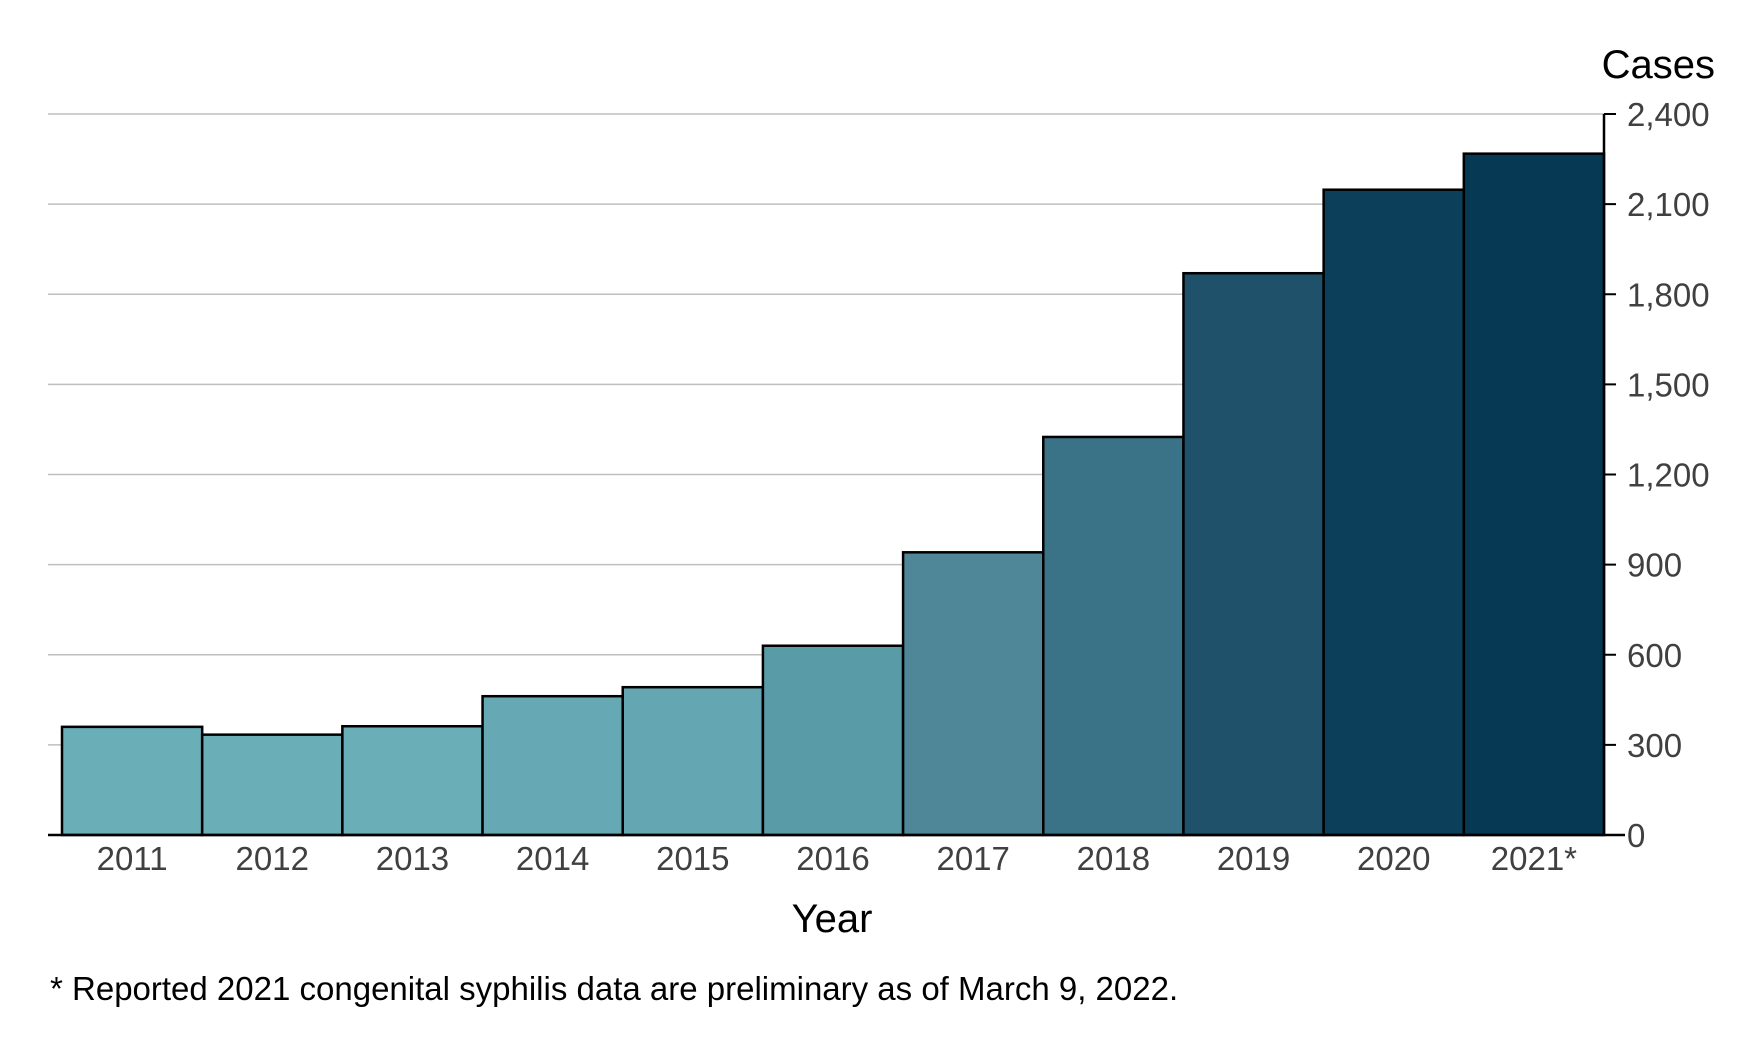 This screenshot has height=1054, width=1758. What do you see at coordinates (1654, 655) in the screenshot?
I see `y-tick-label: 600` at bounding box center [1654, 655].